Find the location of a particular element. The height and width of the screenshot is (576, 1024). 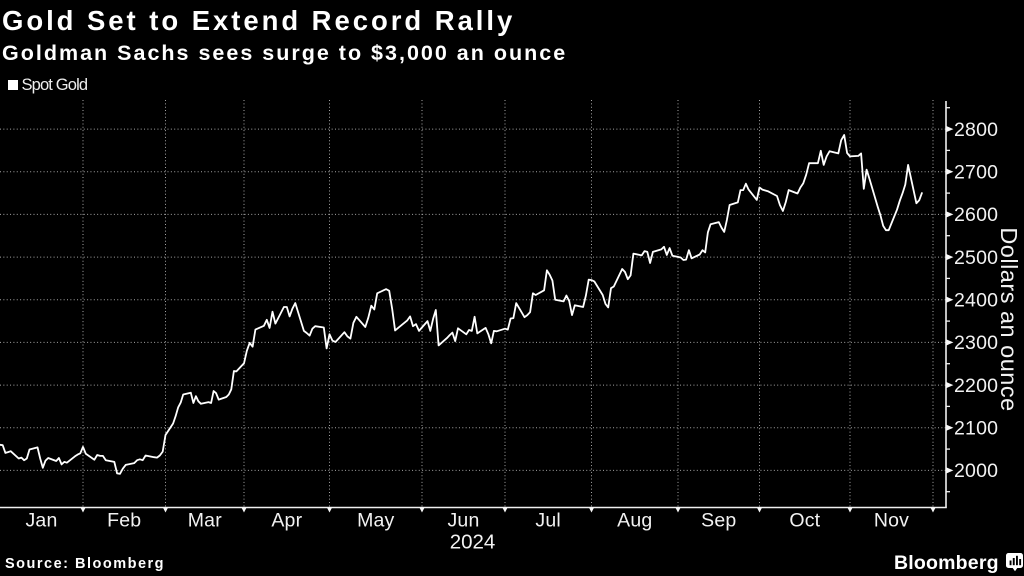

svg-text: Mar is located at coordinates (205, 521).